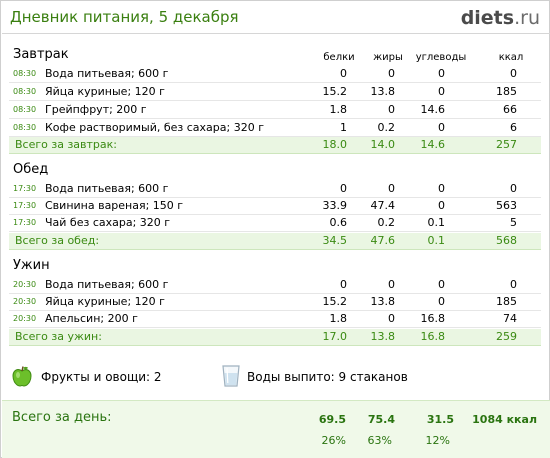 The width and height of the screenshot is (550, 458). Describe the element at coordinates (333, 440) in the screenshot. I see `day-protein-percent: 26%` at that location.